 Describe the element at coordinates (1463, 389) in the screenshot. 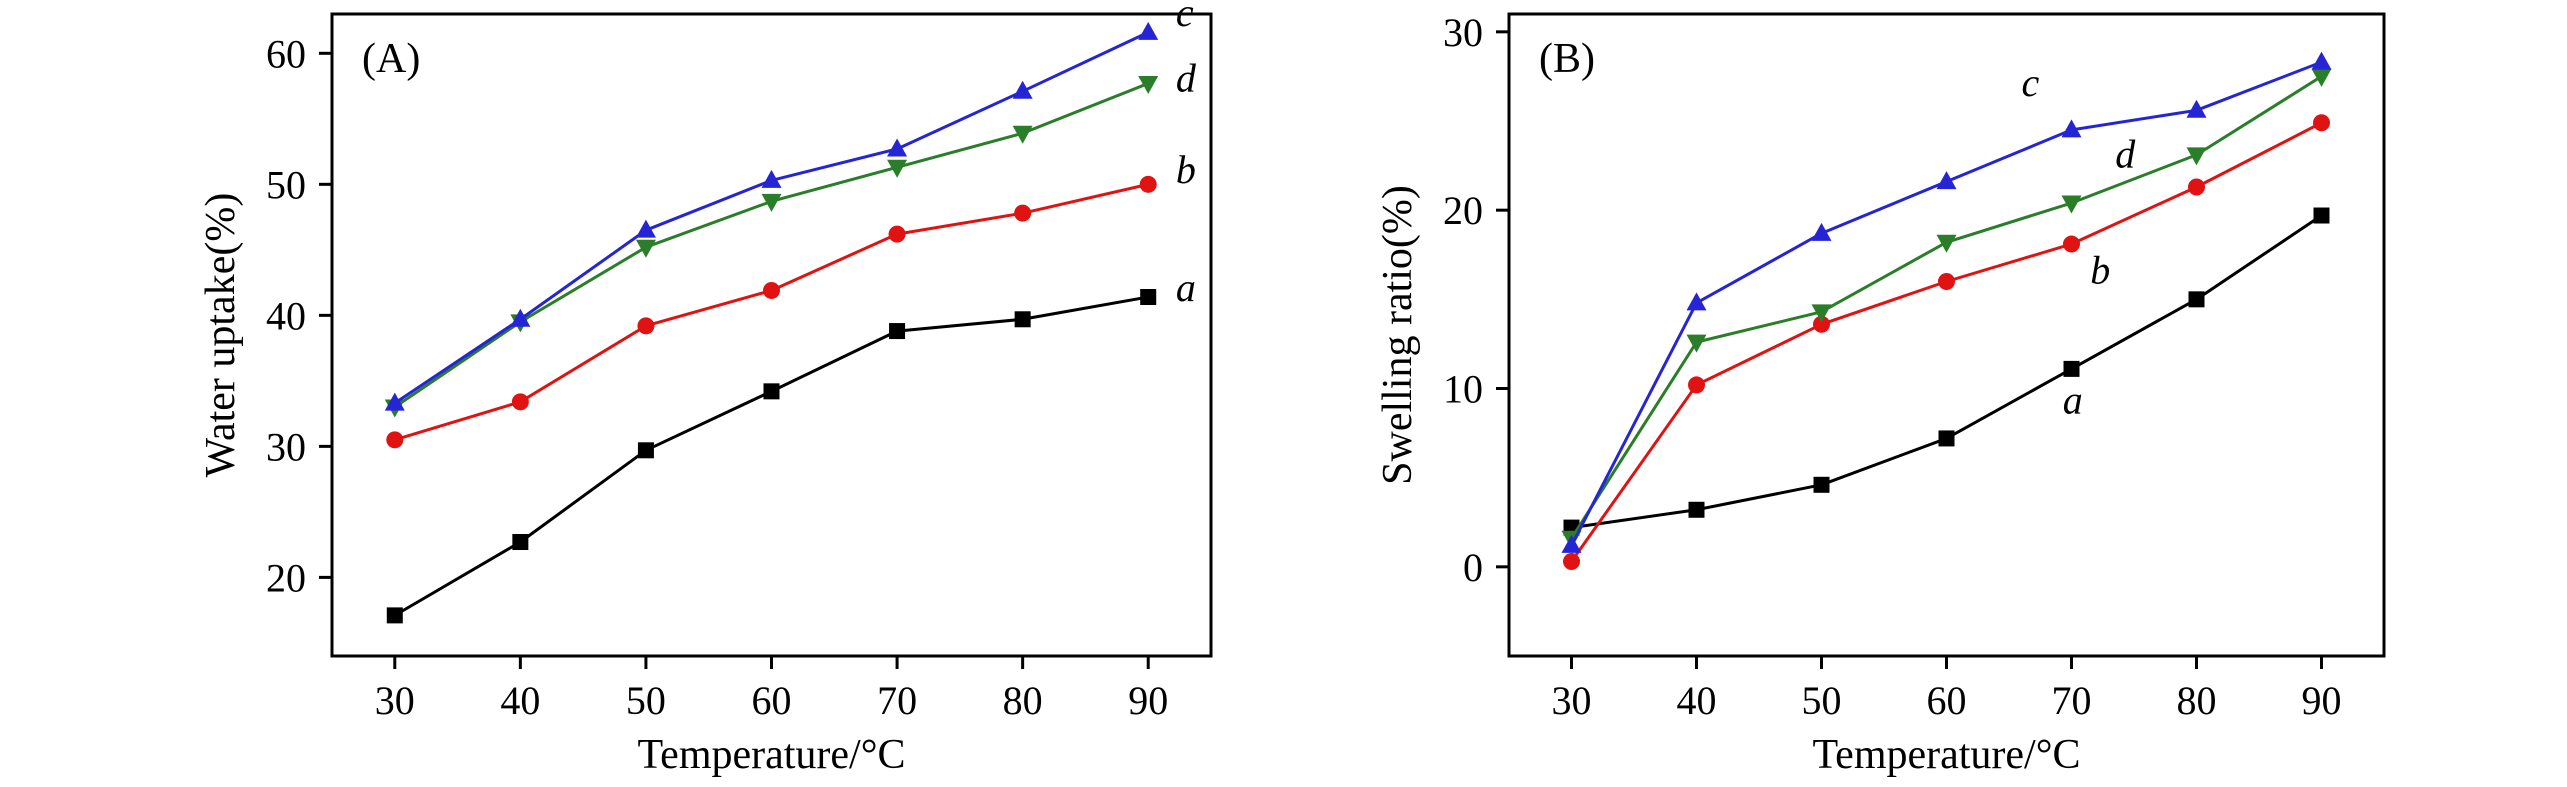

I see `y-tick-label: 10` at that location.